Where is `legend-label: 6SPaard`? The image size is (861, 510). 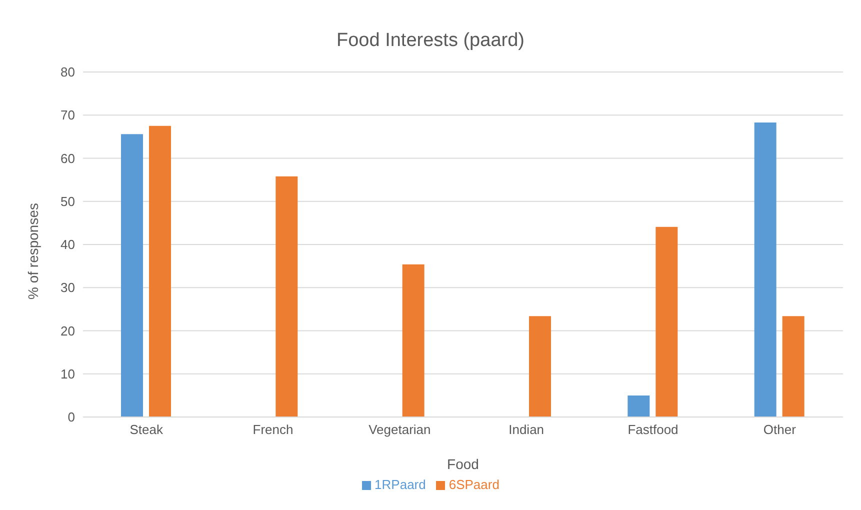 legend-label: 6SPaard is located at coordinates (474, 484).